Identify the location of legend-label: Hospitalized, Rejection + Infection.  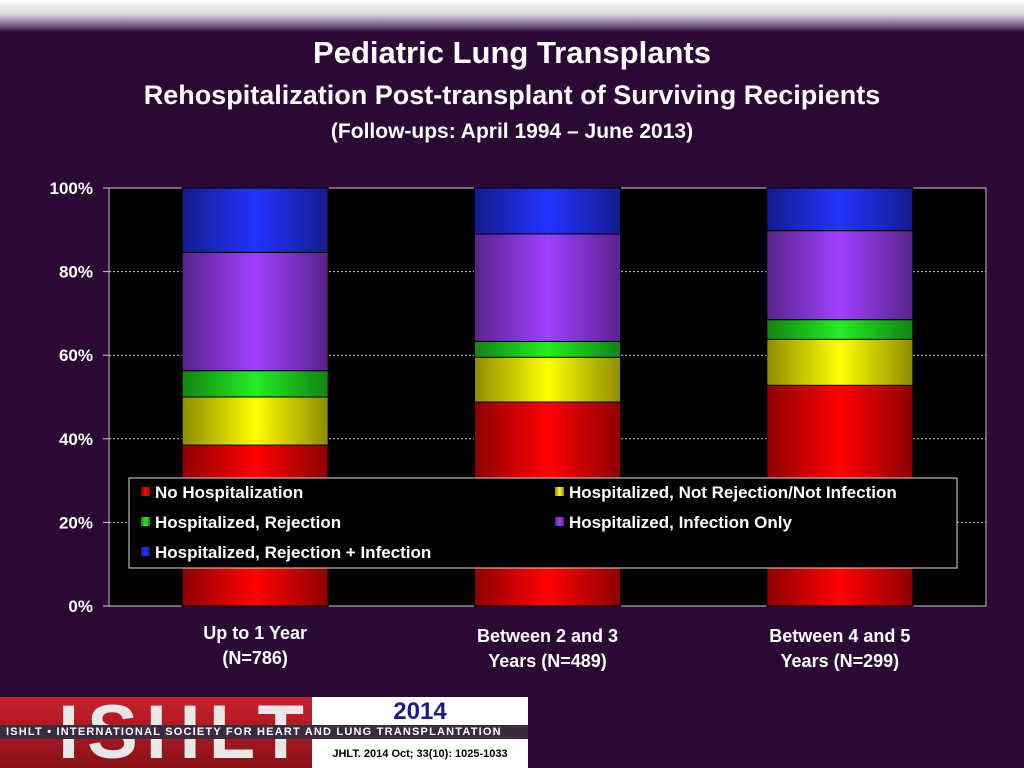
(293, 552).